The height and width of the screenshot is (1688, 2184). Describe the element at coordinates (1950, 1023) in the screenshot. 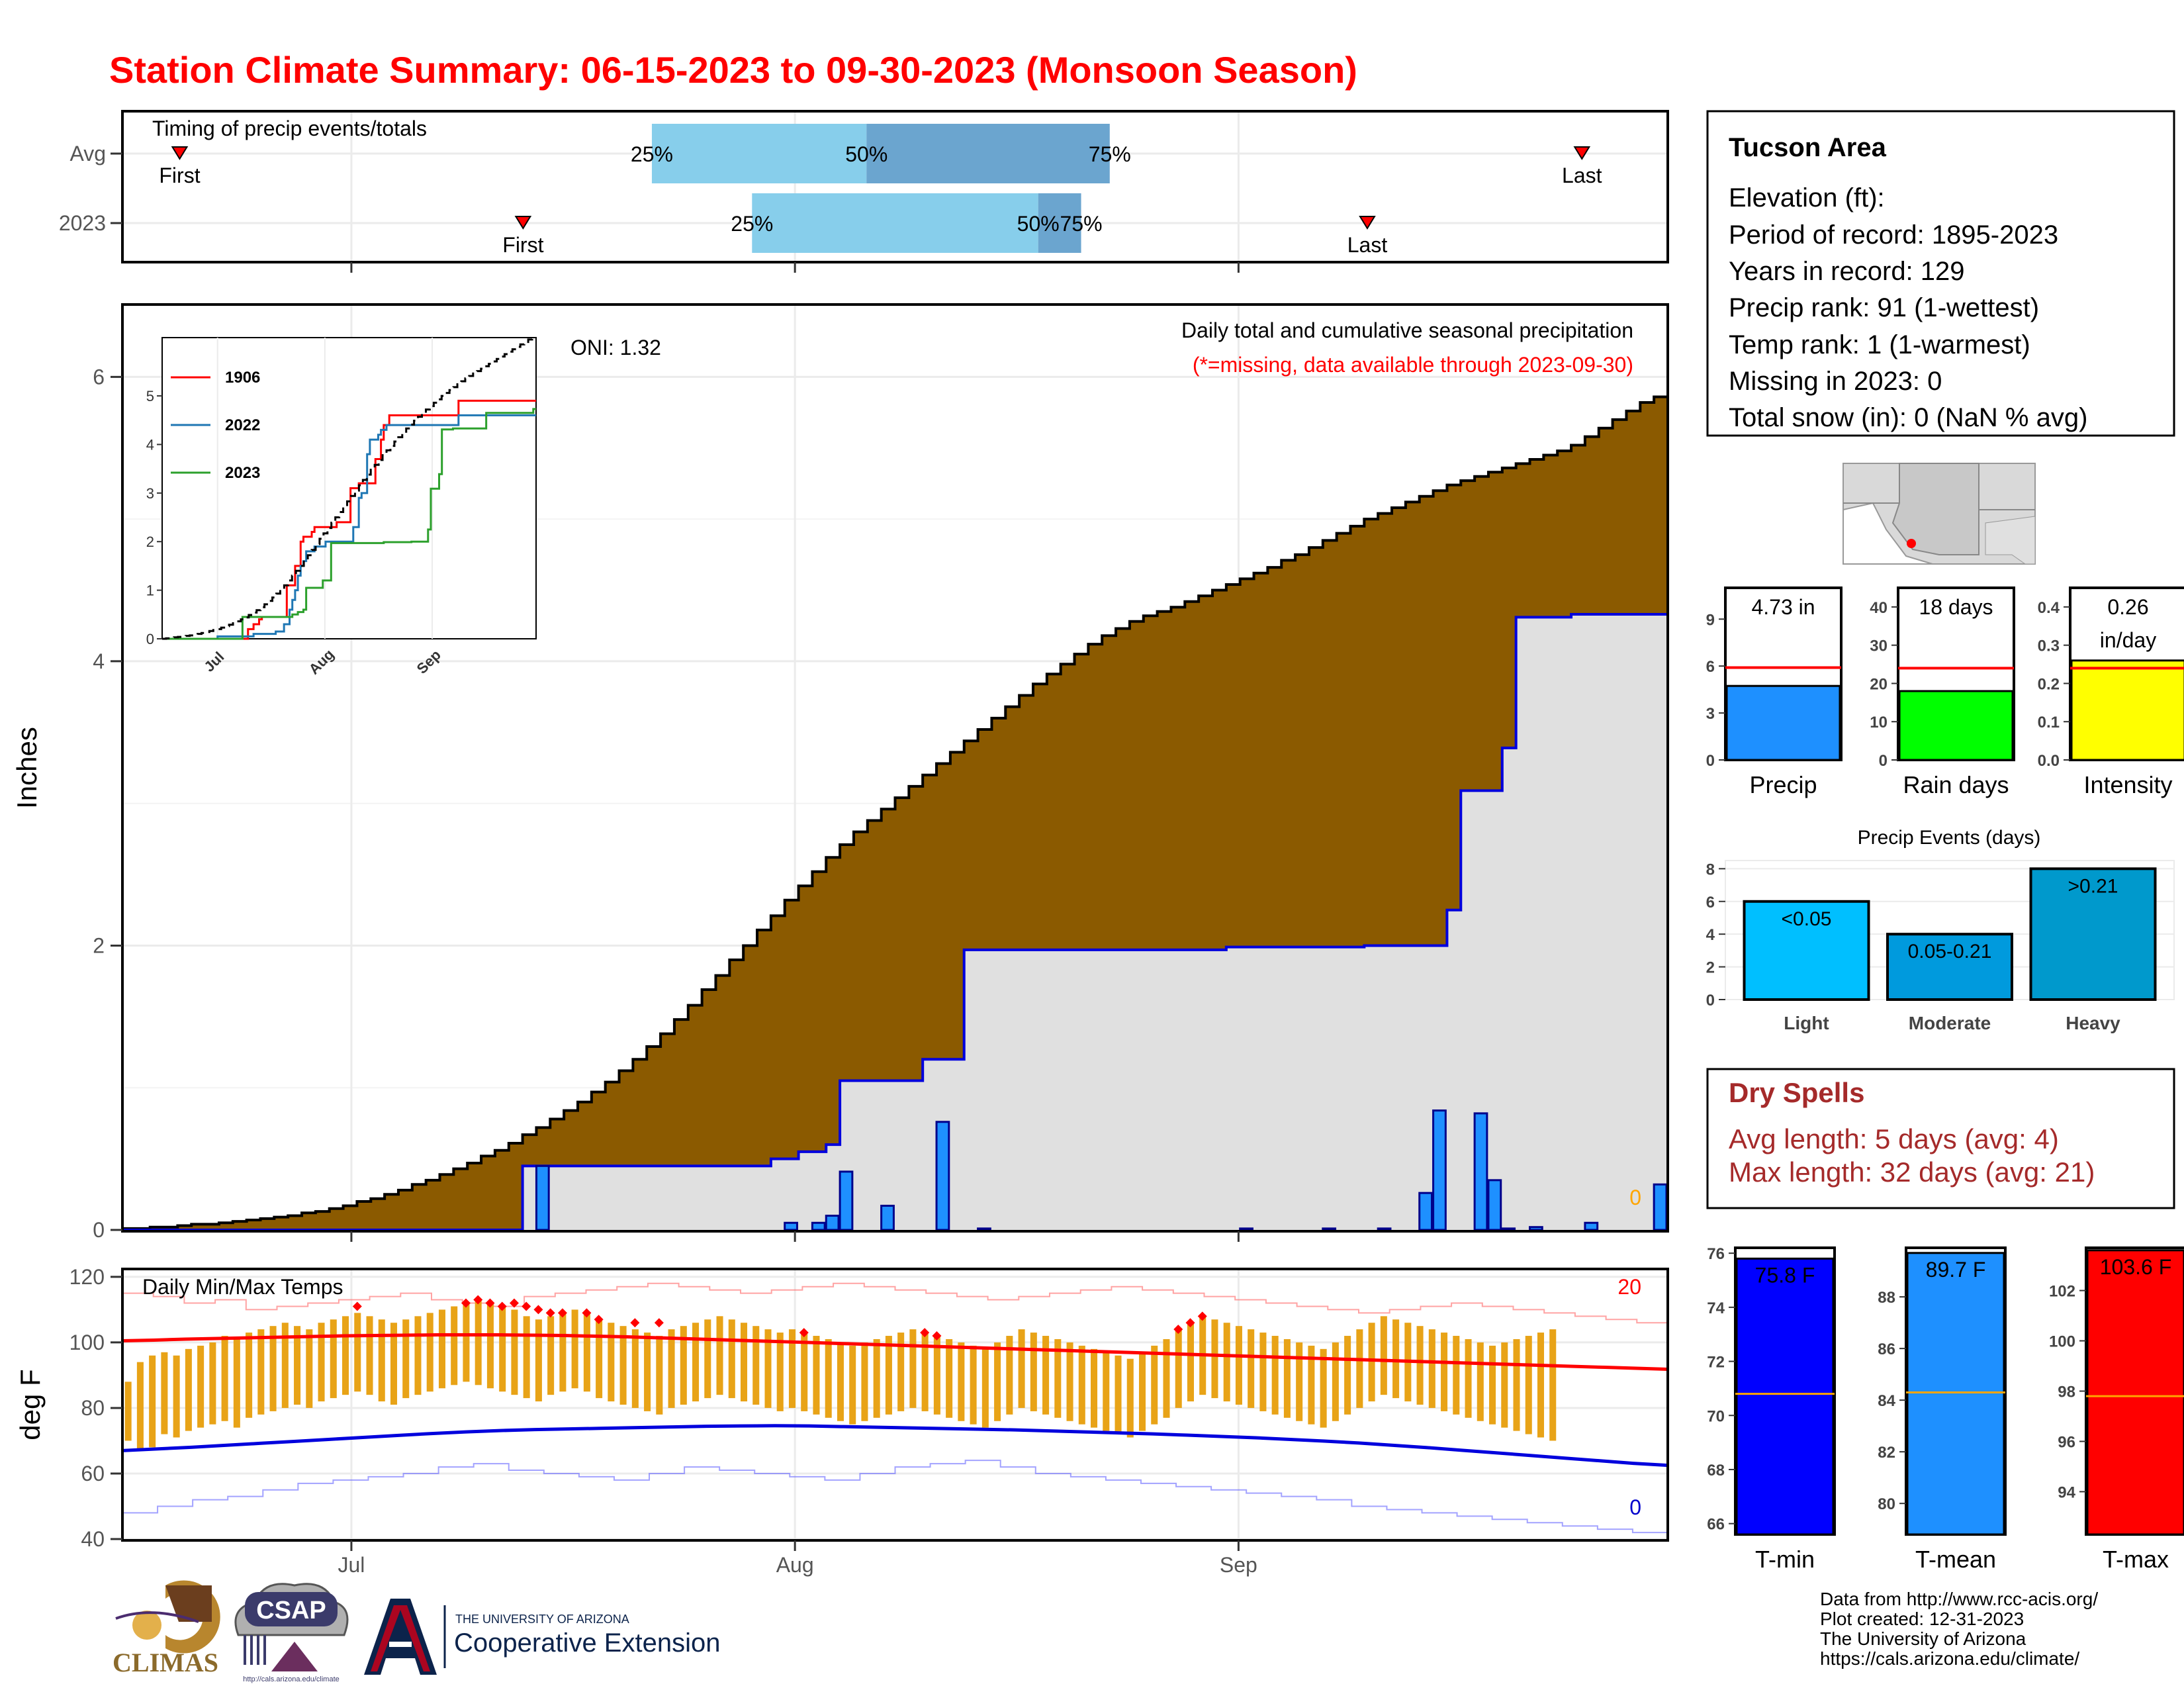

I see `events-category: Moderate` at that location.